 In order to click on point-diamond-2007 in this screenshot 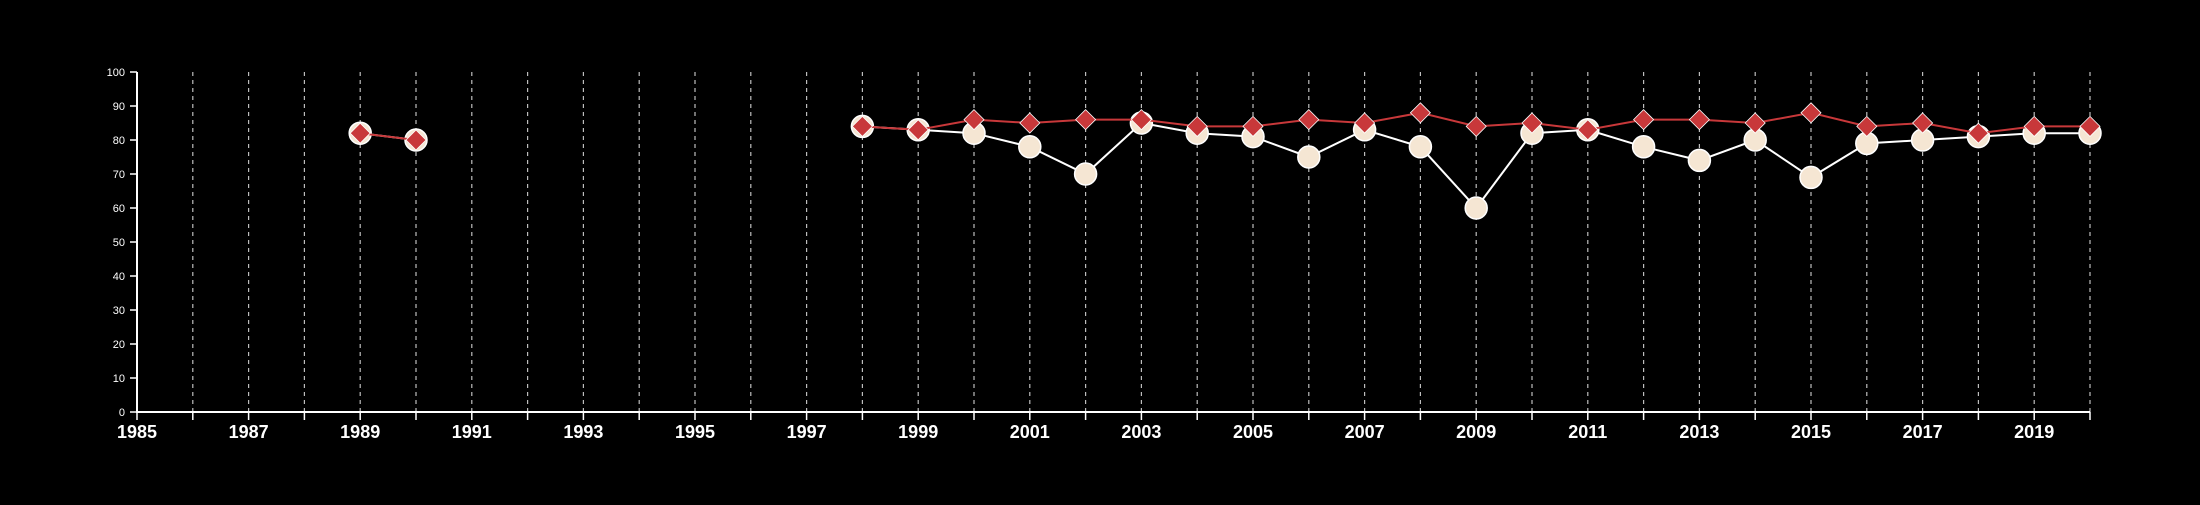, I will do `click(1365, 123)`.